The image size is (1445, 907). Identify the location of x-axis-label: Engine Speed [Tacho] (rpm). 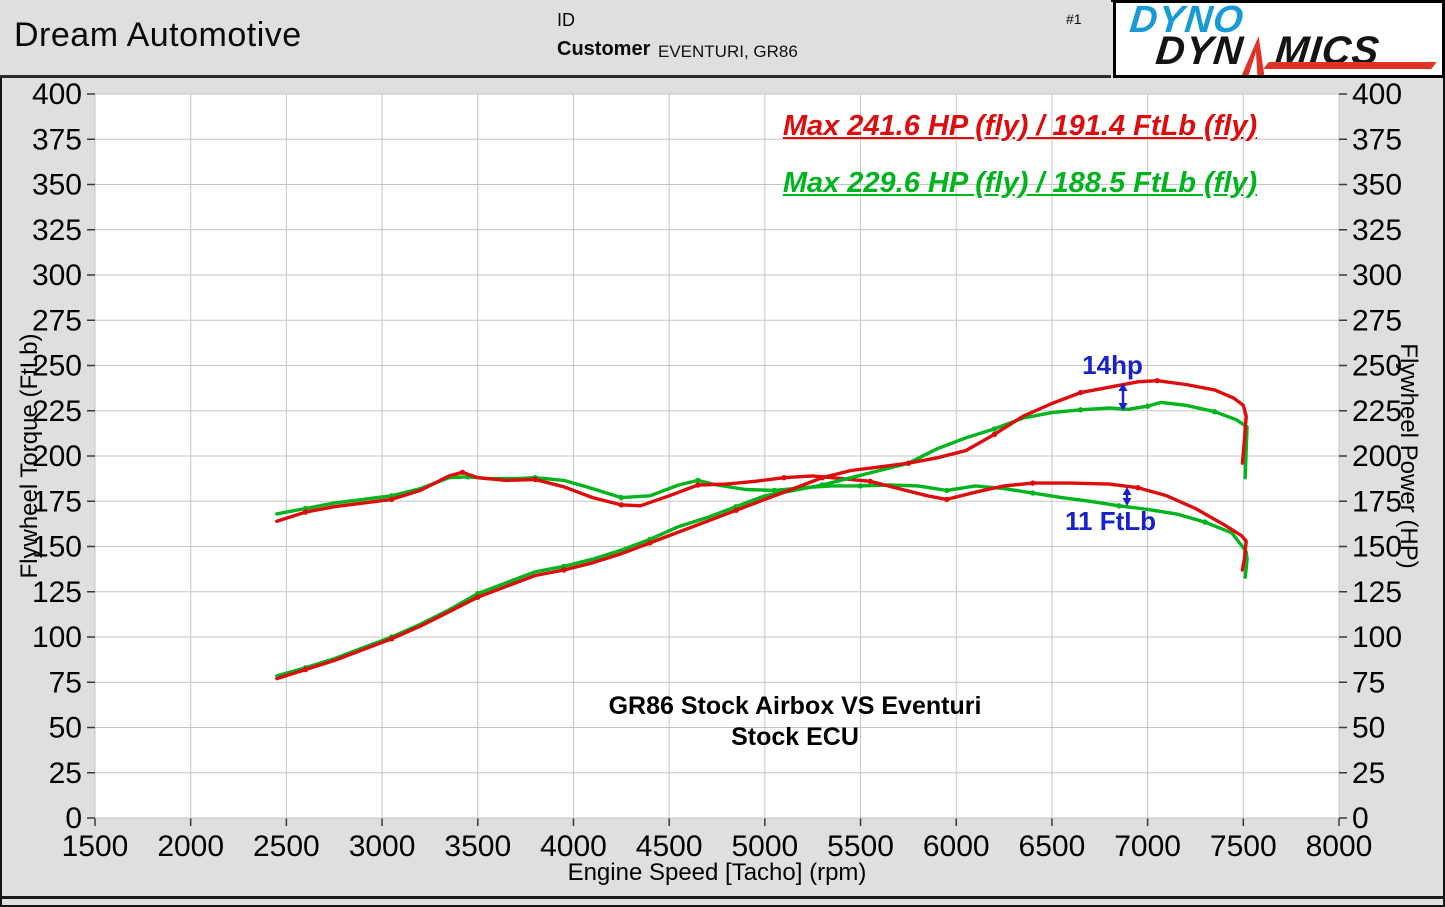
(717, 872).